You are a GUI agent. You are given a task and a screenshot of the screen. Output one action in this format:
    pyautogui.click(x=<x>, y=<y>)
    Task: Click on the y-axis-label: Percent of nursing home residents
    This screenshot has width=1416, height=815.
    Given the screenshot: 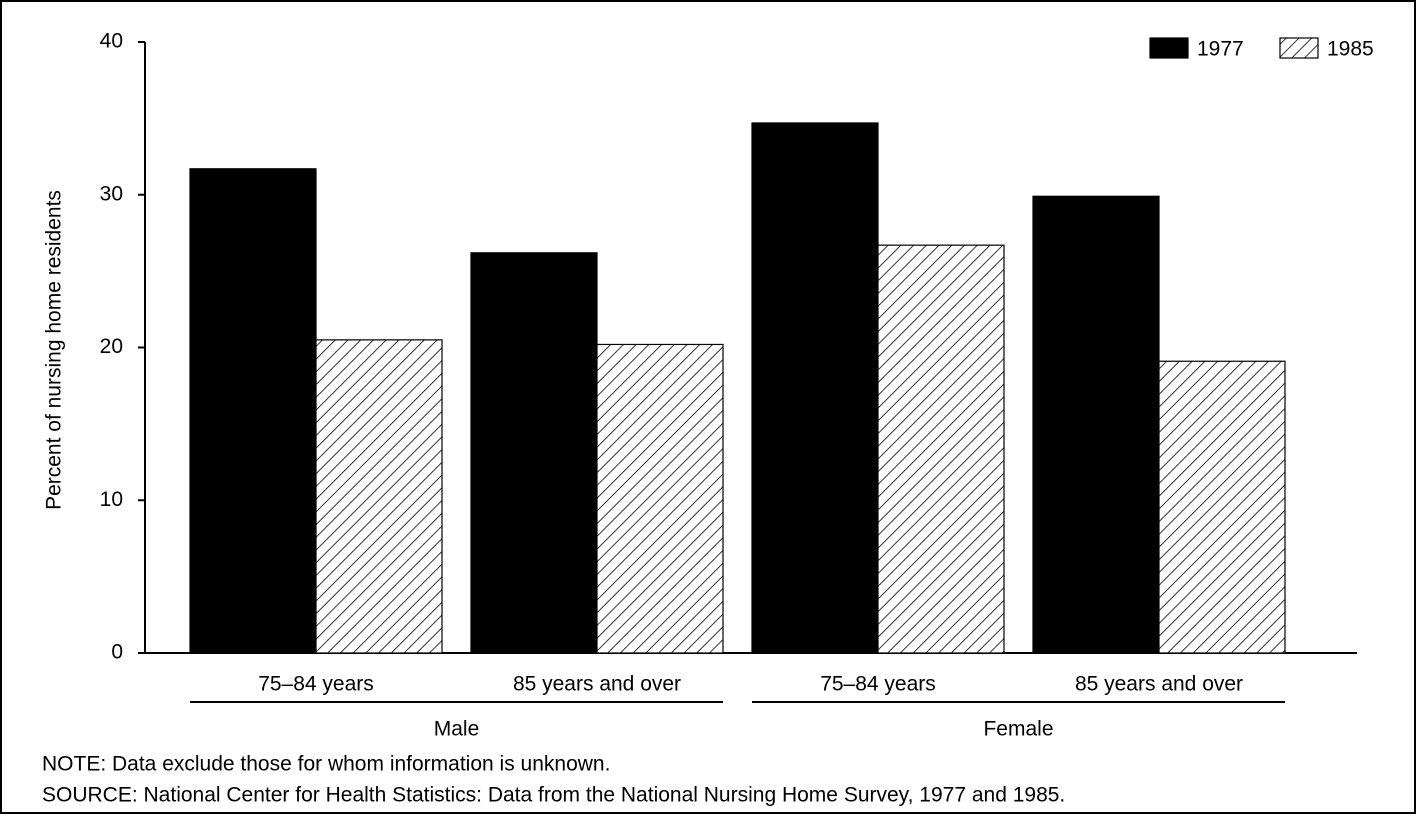 What is the action you would take?
    pyautogui.click(x=54, y=350)
    